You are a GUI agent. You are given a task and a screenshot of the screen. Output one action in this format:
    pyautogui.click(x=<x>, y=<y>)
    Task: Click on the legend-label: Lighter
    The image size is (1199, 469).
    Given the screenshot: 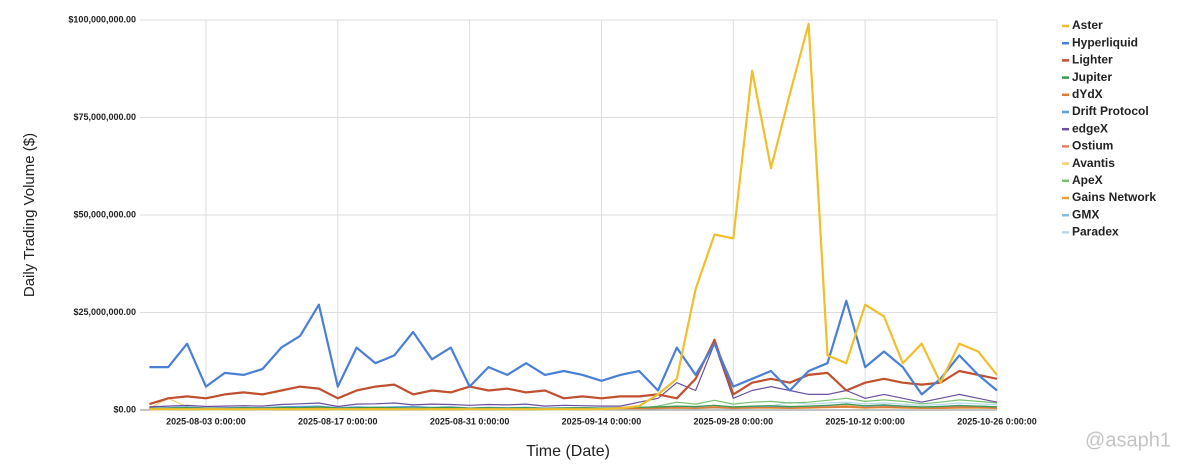 What is the action you would take?
    pyautogui.click(x=1092, y=60)
    